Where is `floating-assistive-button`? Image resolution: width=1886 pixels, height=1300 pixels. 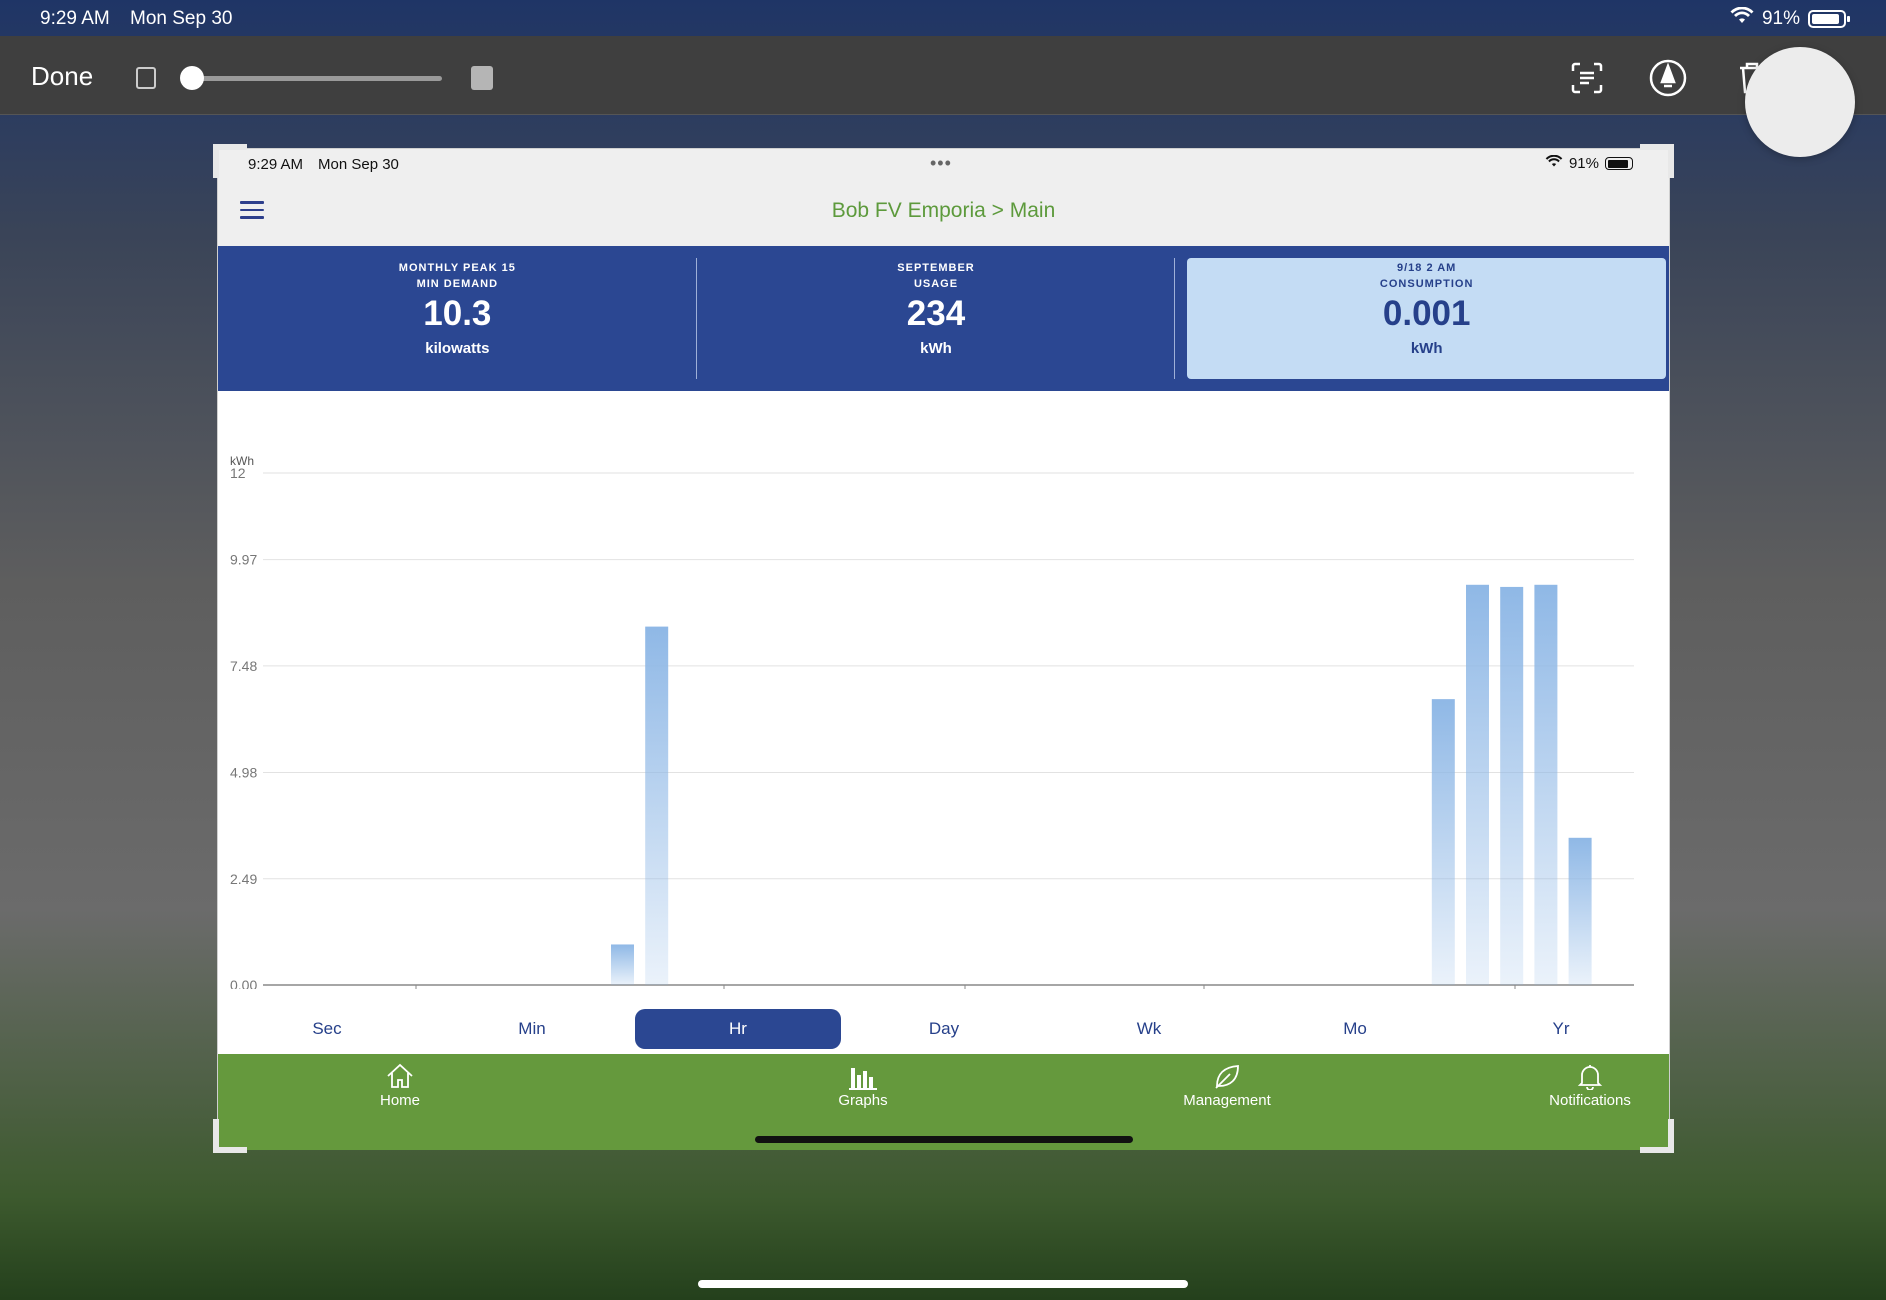 floating-assistive-button is located at coordinates (1800, 102).